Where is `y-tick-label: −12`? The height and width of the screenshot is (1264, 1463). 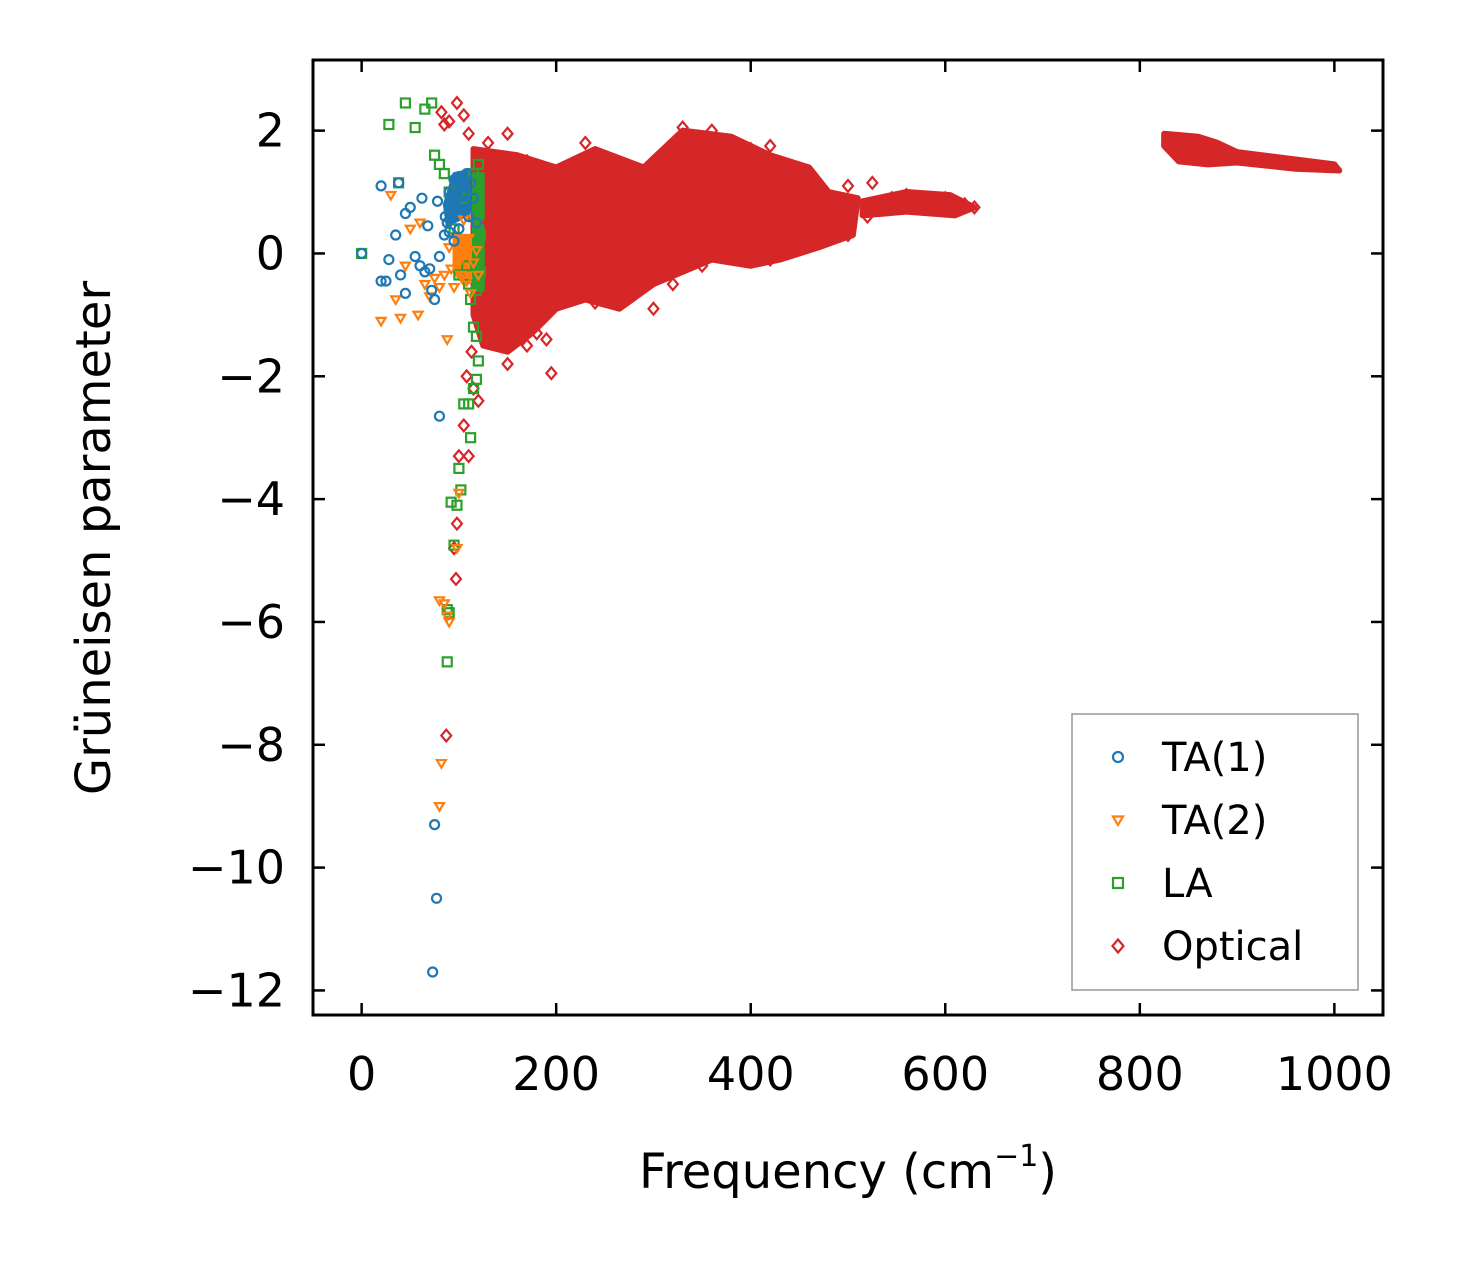 y-tick-label: −12 is located at coordinates (236, 990).